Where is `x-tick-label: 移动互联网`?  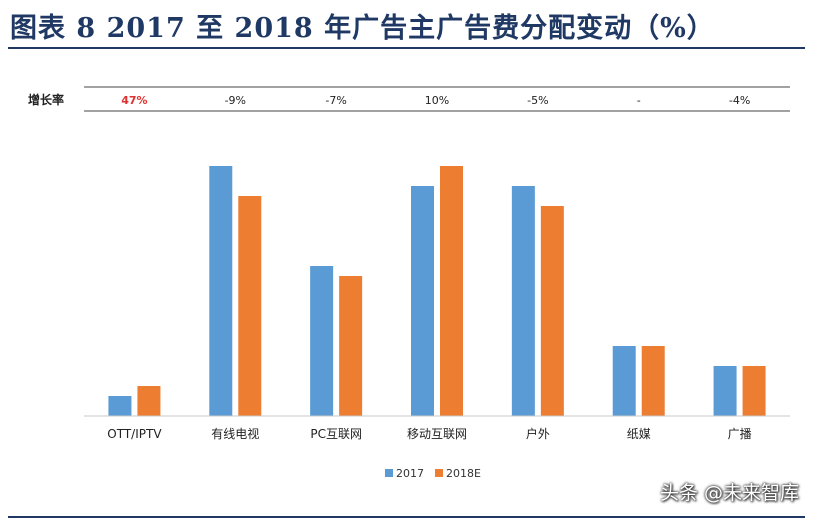 x-tick-label: 移动互联网 is located at coordinates (437, 434).